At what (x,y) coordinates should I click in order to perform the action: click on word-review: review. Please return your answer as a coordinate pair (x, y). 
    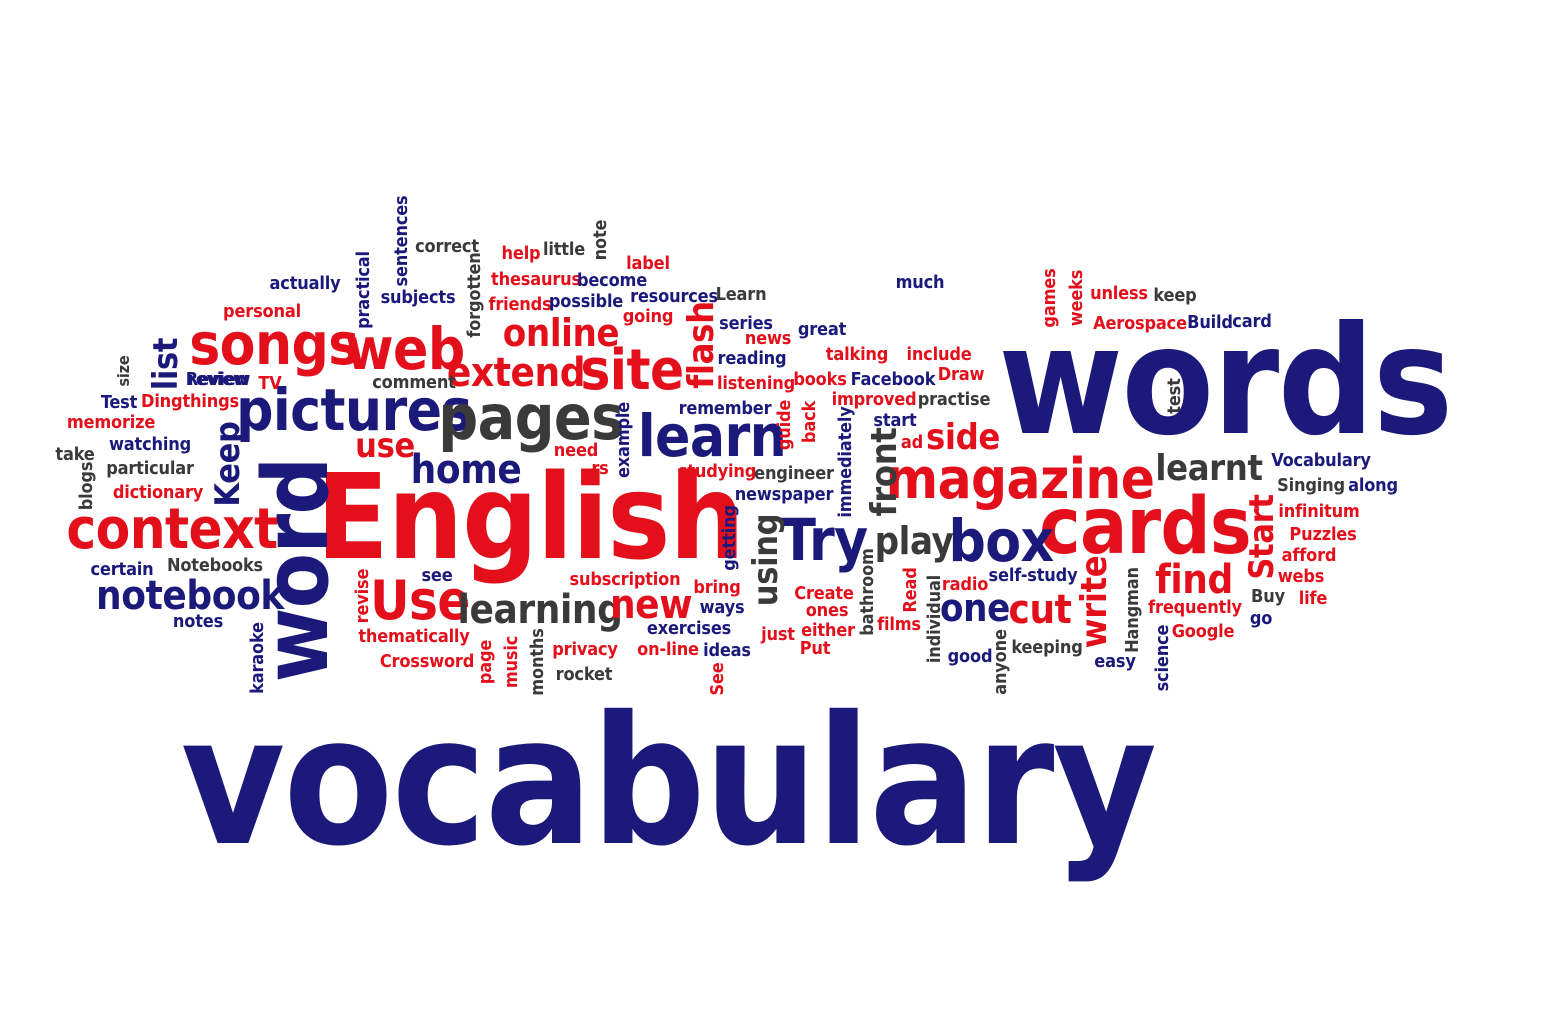
    Looking at the image, I should click on (218, 379).